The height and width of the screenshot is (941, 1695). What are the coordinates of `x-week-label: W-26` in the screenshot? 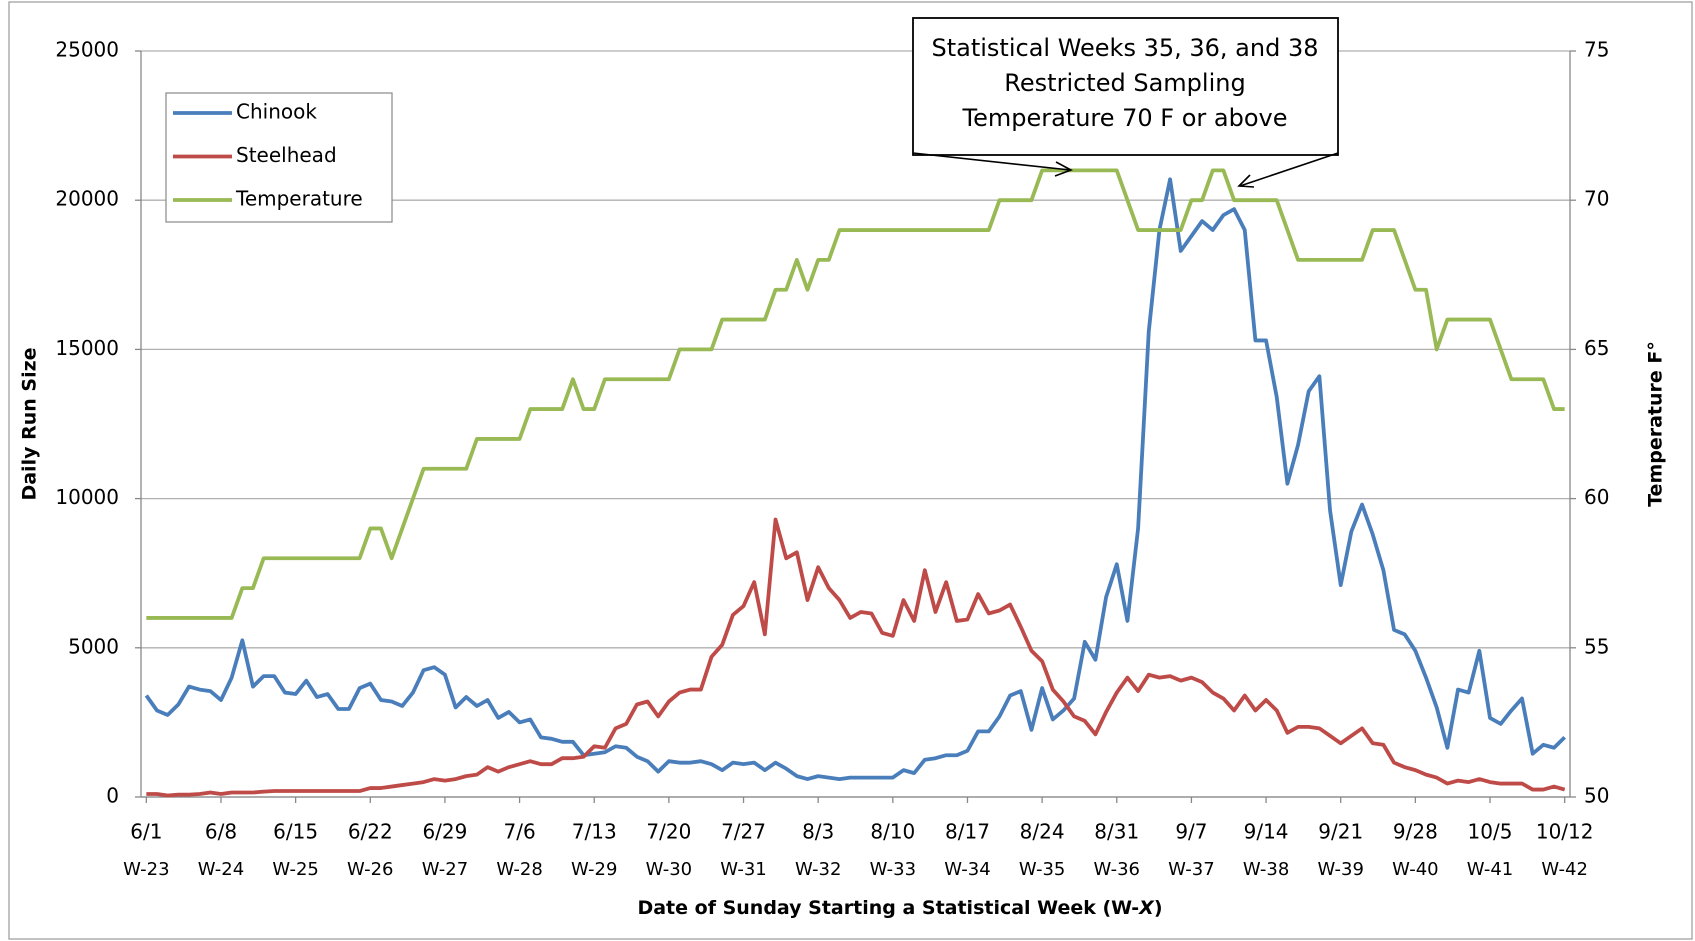 It's located at (370, 869).